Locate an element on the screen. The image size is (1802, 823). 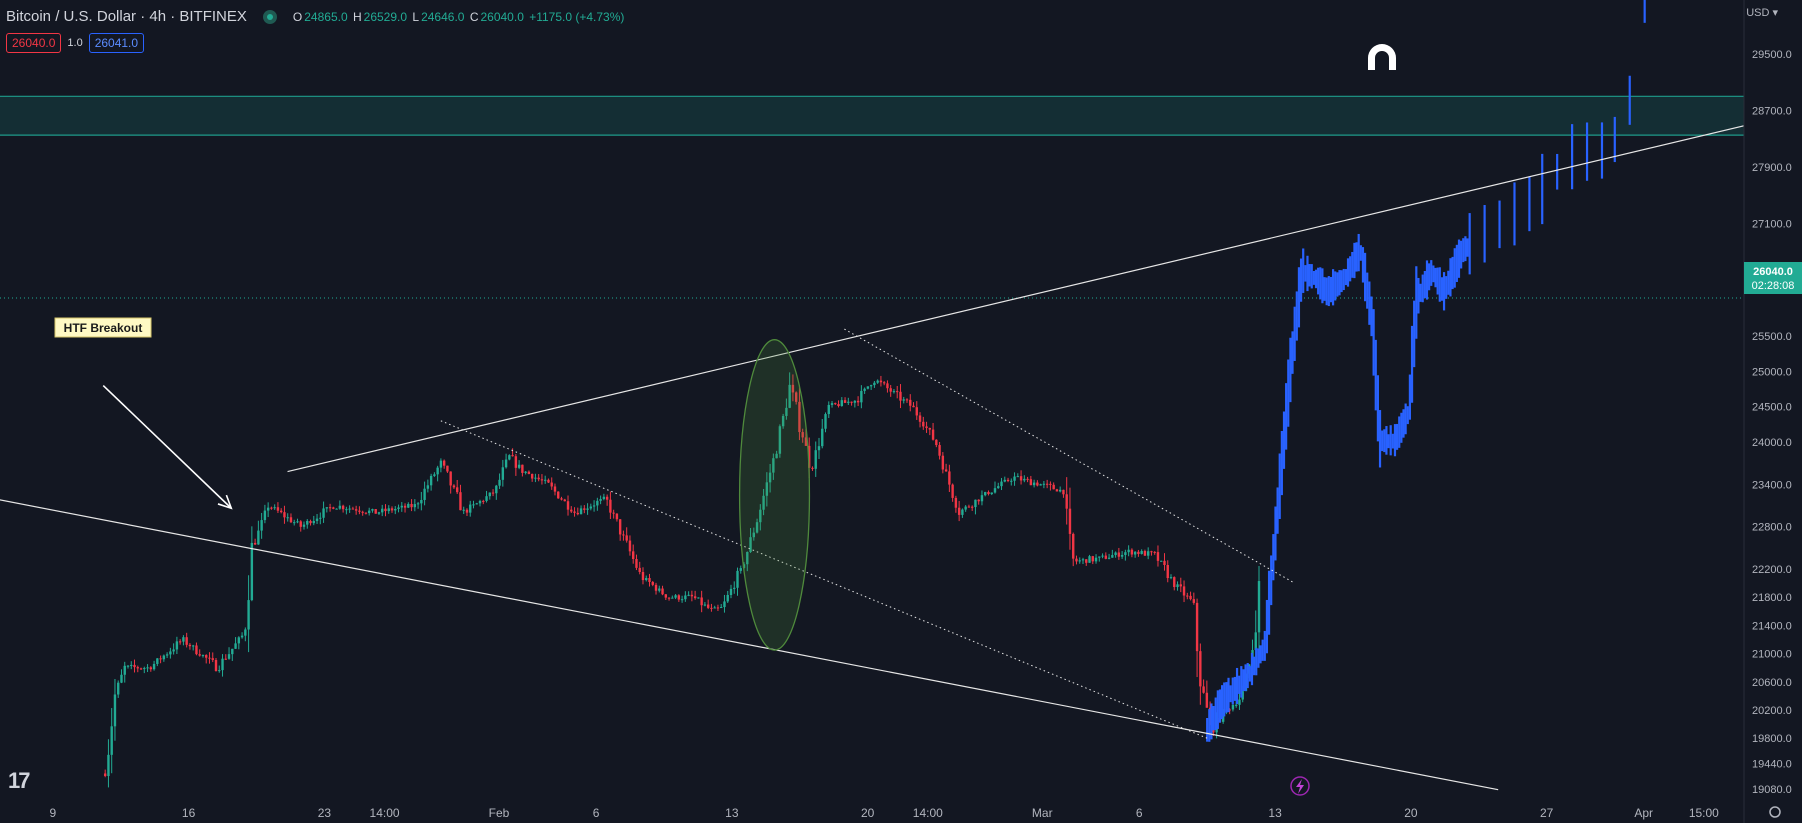
price-tick-label: 24000.0 is located at coordinates (1772, 443).